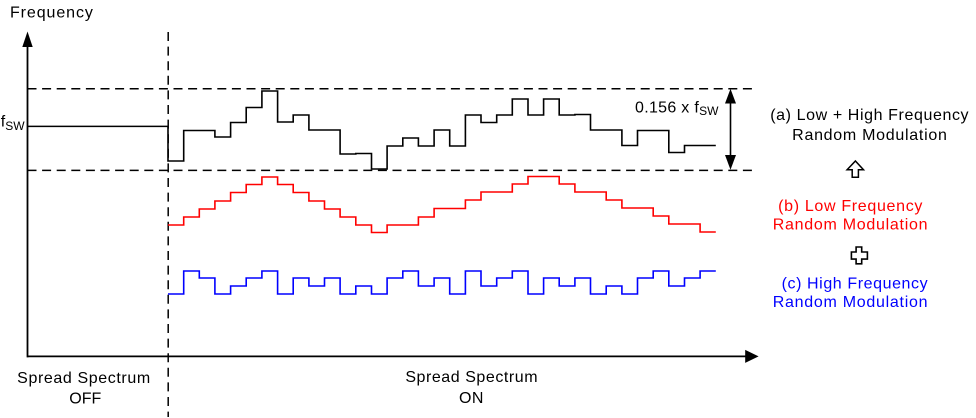 This screenshot has width=976, height=418. What do you see at coordinates (13, 123) in the screenshot?
I see `svg-text: fSW` at bounding box center [13, 123].